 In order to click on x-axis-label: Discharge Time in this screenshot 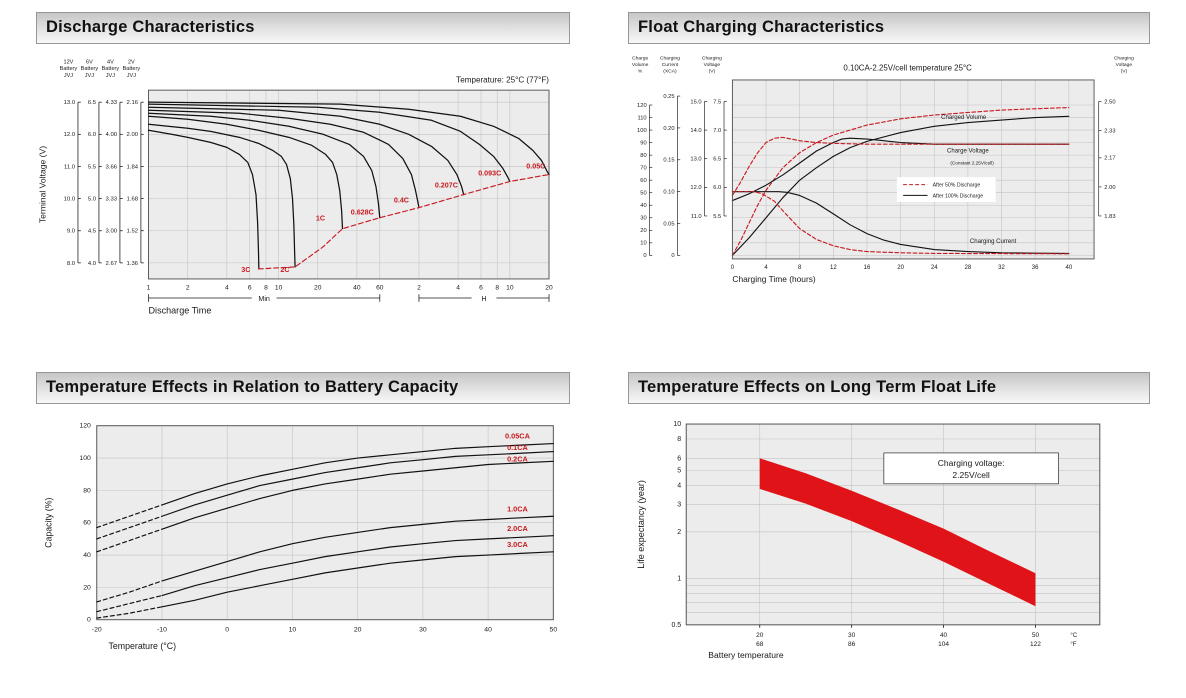, I will do `click(180, 310)`.